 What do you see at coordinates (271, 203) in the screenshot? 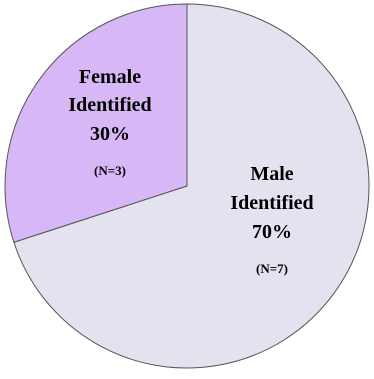
I see `male-label-line2: Identified` at bounding box center [271, 203].